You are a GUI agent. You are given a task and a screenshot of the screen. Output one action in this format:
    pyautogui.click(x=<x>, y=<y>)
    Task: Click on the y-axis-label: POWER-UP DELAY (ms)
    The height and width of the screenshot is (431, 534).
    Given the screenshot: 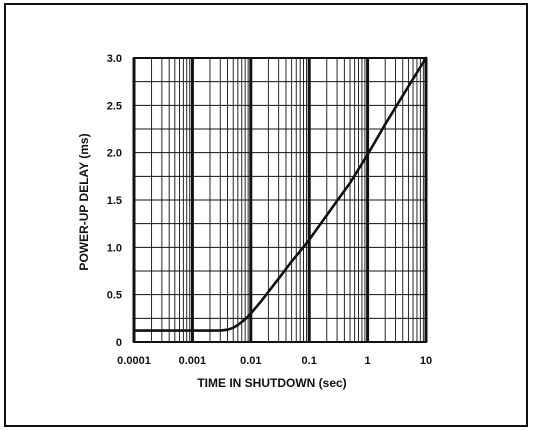 What is the action you would take?
    pyautogui.click(x=84, y=201)
    